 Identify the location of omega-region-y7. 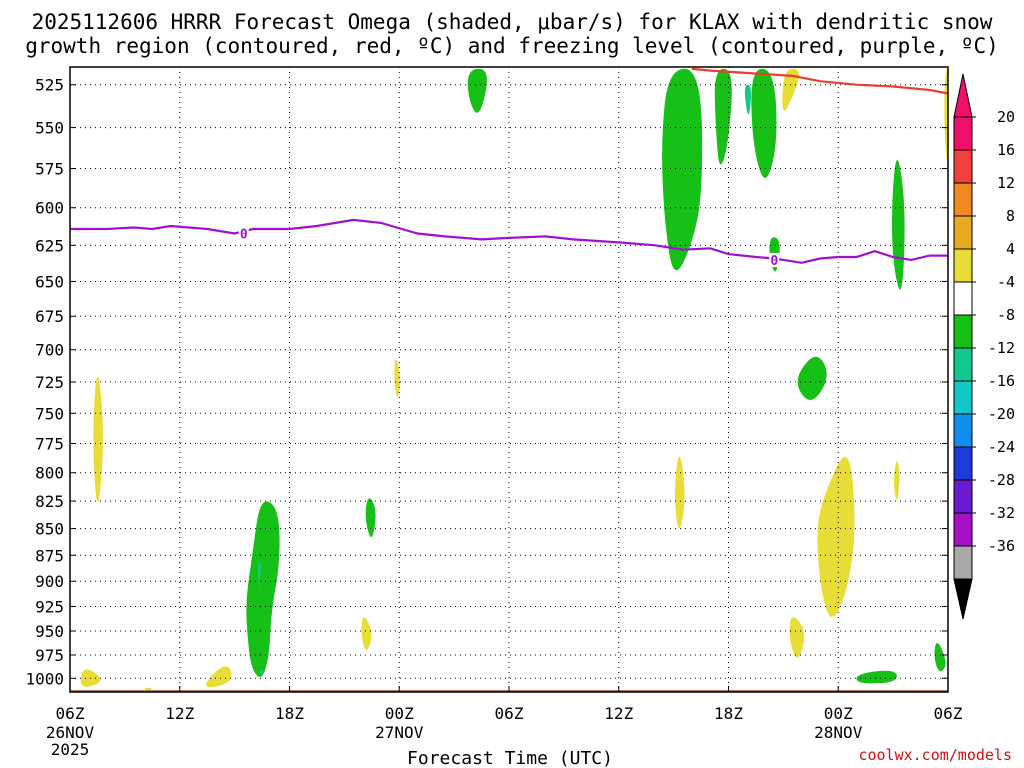
(897, 480).